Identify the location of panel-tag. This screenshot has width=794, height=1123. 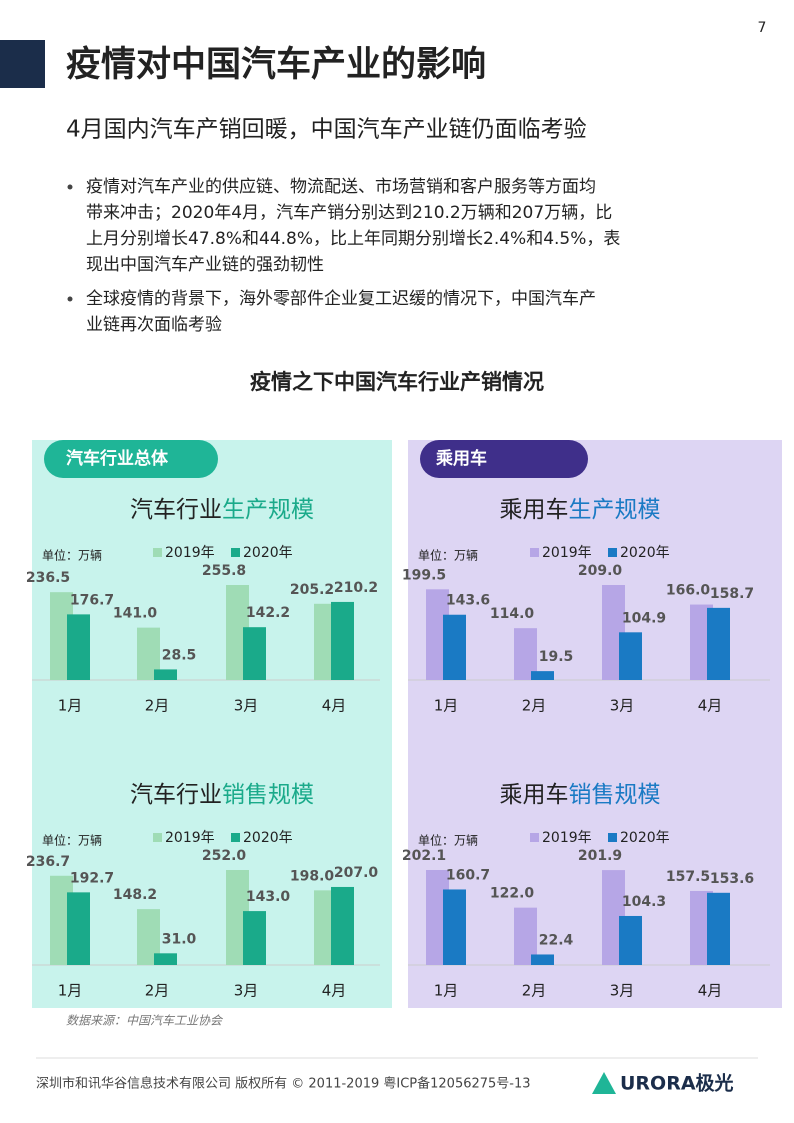
(131, 459).